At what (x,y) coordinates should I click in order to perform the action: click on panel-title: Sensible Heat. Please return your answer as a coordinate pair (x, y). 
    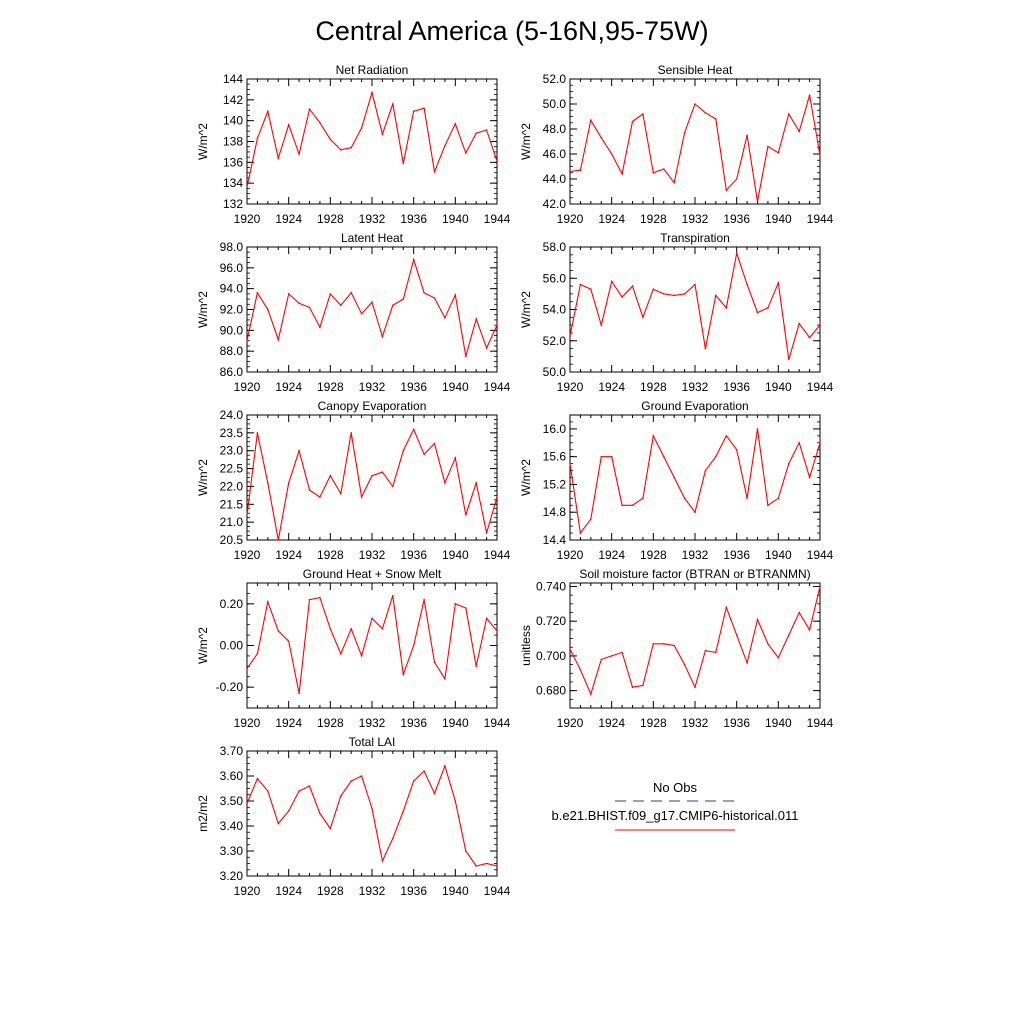
    Looking at the image, I should click on (695, 70).